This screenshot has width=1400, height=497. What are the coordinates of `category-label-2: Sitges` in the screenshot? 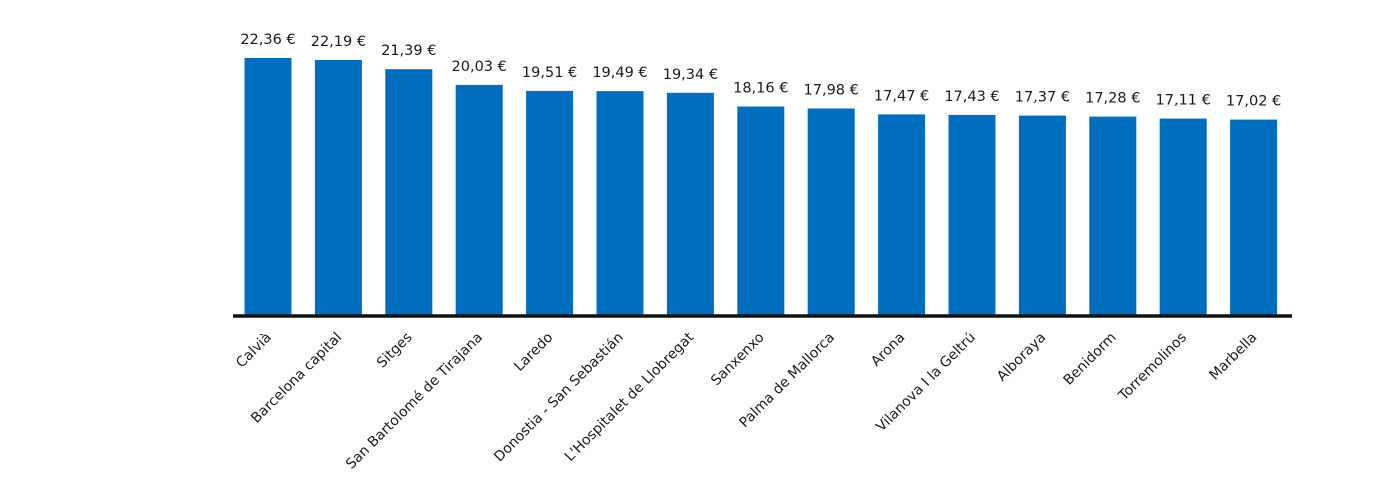 It's located at (395, 351).